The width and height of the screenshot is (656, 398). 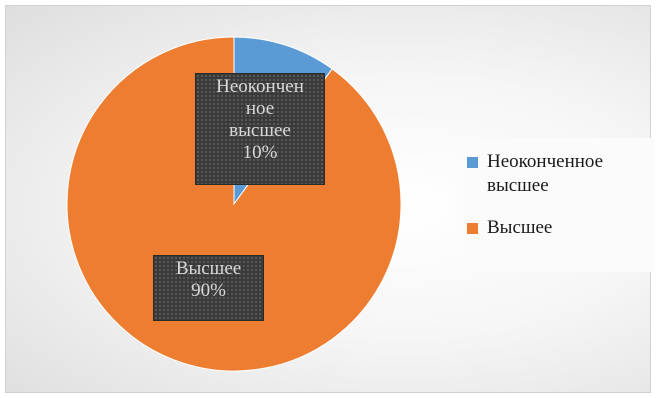 What do you see at coordinates (260, 86) in the screenshot?
I see `data-label-category-line: Неокончен` at bounding box center [260, 86].